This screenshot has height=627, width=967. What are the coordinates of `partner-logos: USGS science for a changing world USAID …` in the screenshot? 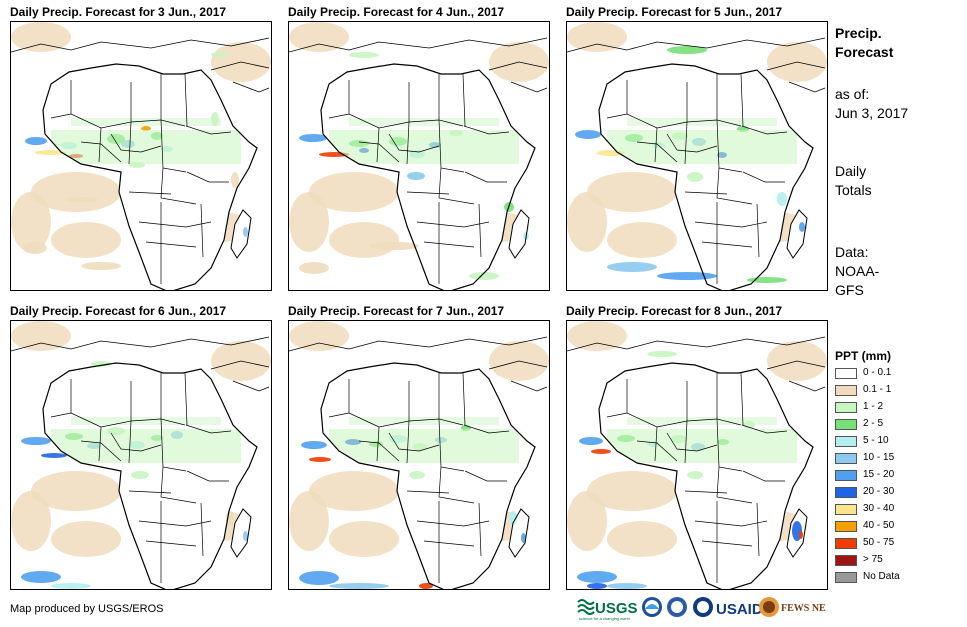 It's located at (704, 608).